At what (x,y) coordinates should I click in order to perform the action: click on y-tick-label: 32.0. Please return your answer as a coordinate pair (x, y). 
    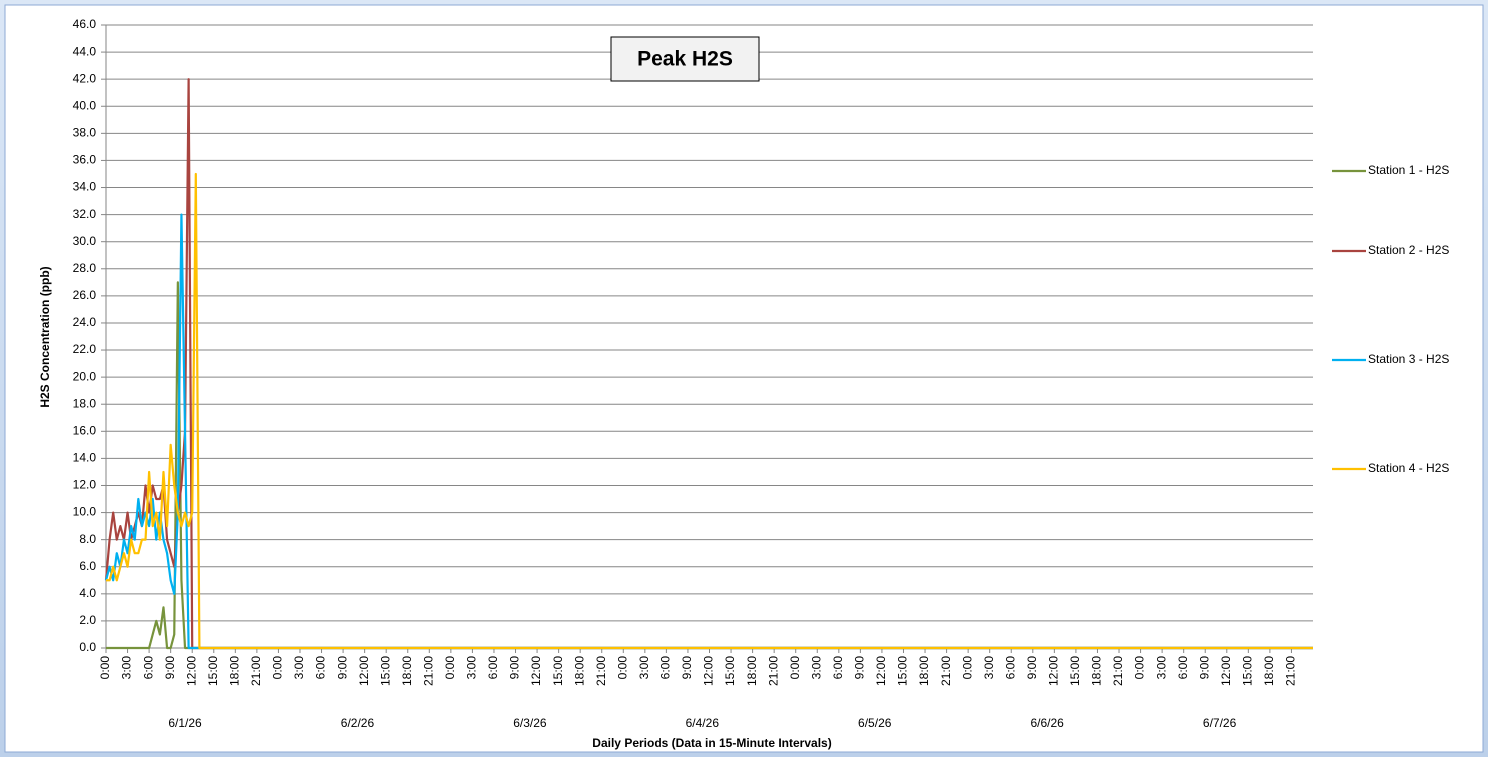
    Looking at the image, I should click on (85, 214).